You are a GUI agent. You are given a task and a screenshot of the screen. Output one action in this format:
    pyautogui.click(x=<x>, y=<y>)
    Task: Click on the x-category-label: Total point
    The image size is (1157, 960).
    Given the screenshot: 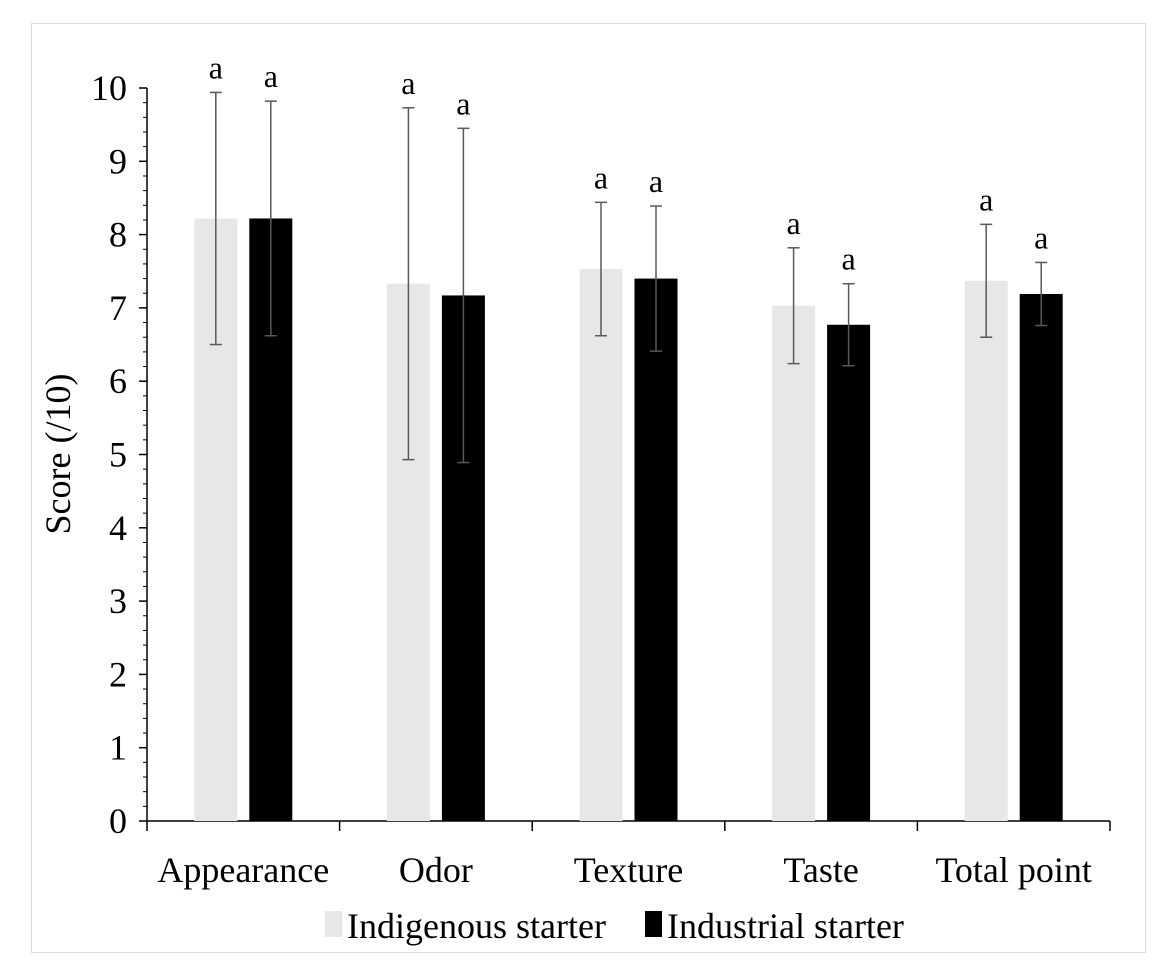 What is the action you would take?
    pyautogui.click(x=1013, y=870)
    